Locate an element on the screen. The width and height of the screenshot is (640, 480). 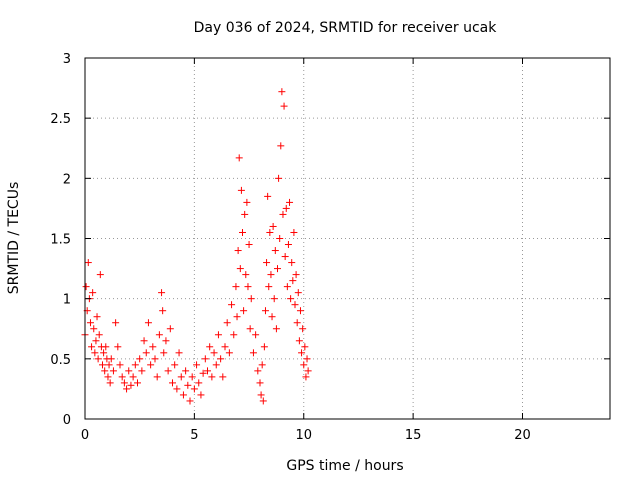
x-tick-label: 0 is located at coordinates (85, 435).